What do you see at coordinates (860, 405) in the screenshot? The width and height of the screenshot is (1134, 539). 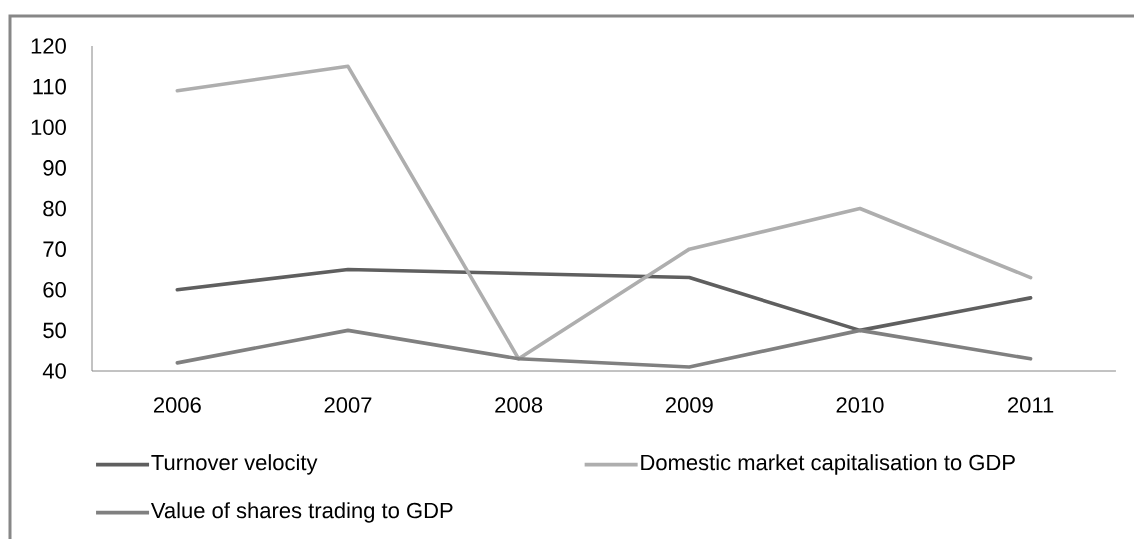 I see `x-tick-label: 2010` at bounding box center [860, 405].